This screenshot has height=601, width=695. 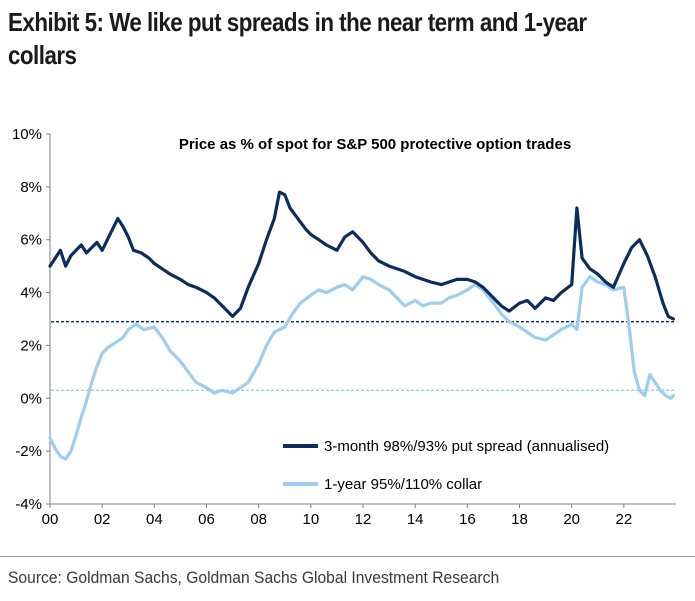 I want to click on x-tick-label: 20, so click(x=571, y=519).